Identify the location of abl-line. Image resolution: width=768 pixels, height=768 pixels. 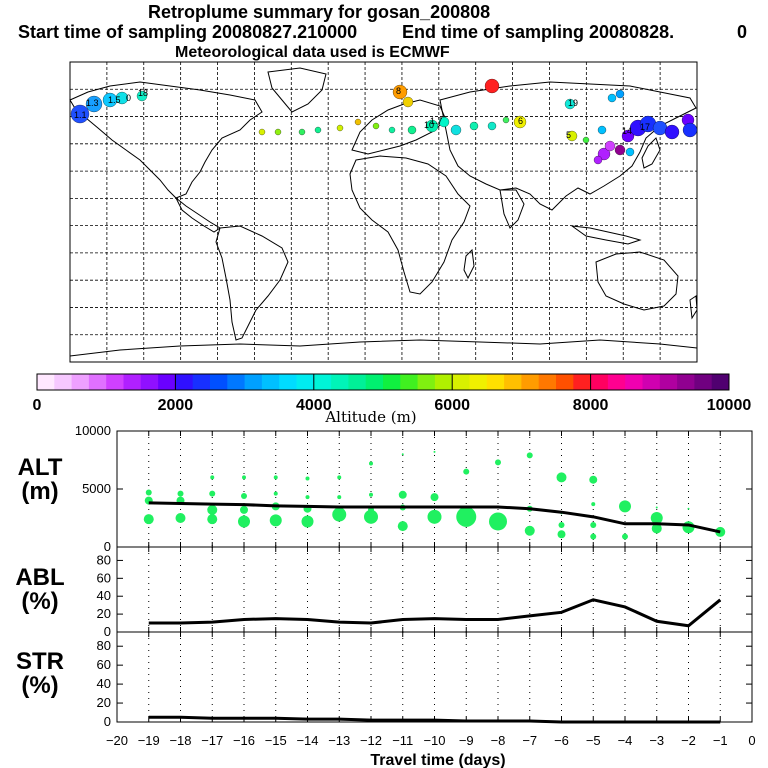
(435, 613).